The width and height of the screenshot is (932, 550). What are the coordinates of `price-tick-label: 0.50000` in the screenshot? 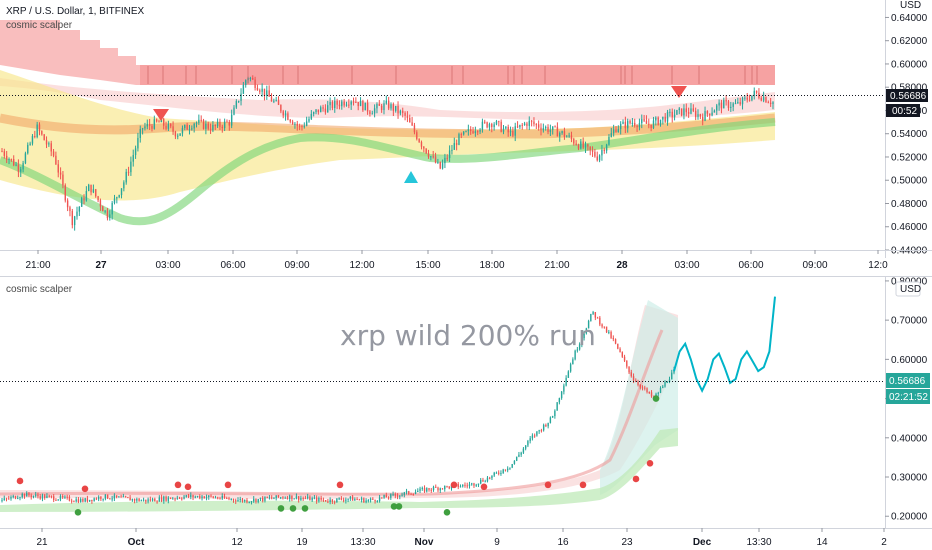 It's located at (909, 181).